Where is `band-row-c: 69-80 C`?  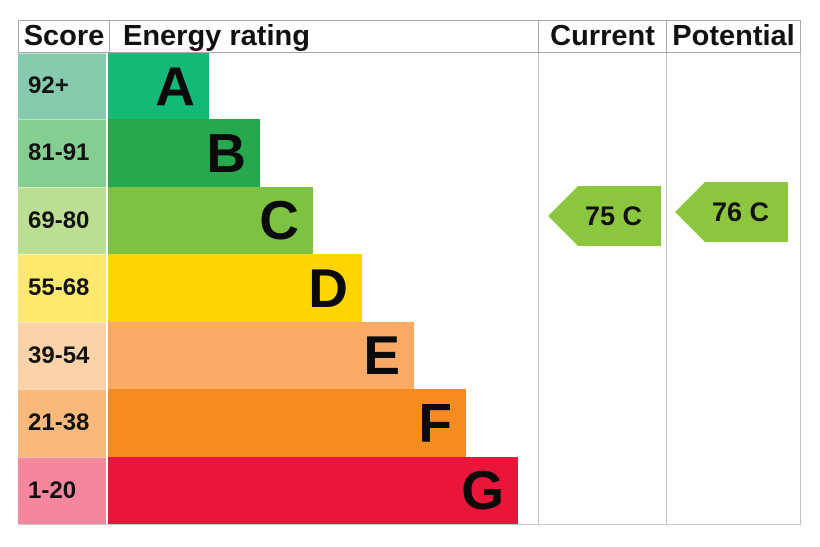
band-row-c: 69-80 C is located at coordinates (165, 220).